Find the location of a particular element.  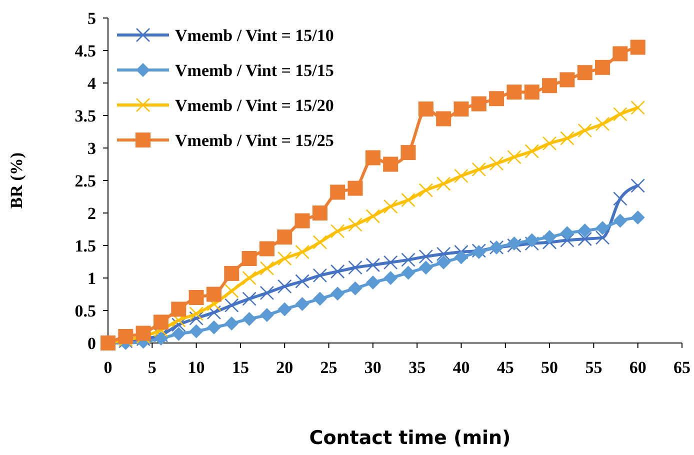

x-tick-label: 30 is located at coordinates (373, 367).